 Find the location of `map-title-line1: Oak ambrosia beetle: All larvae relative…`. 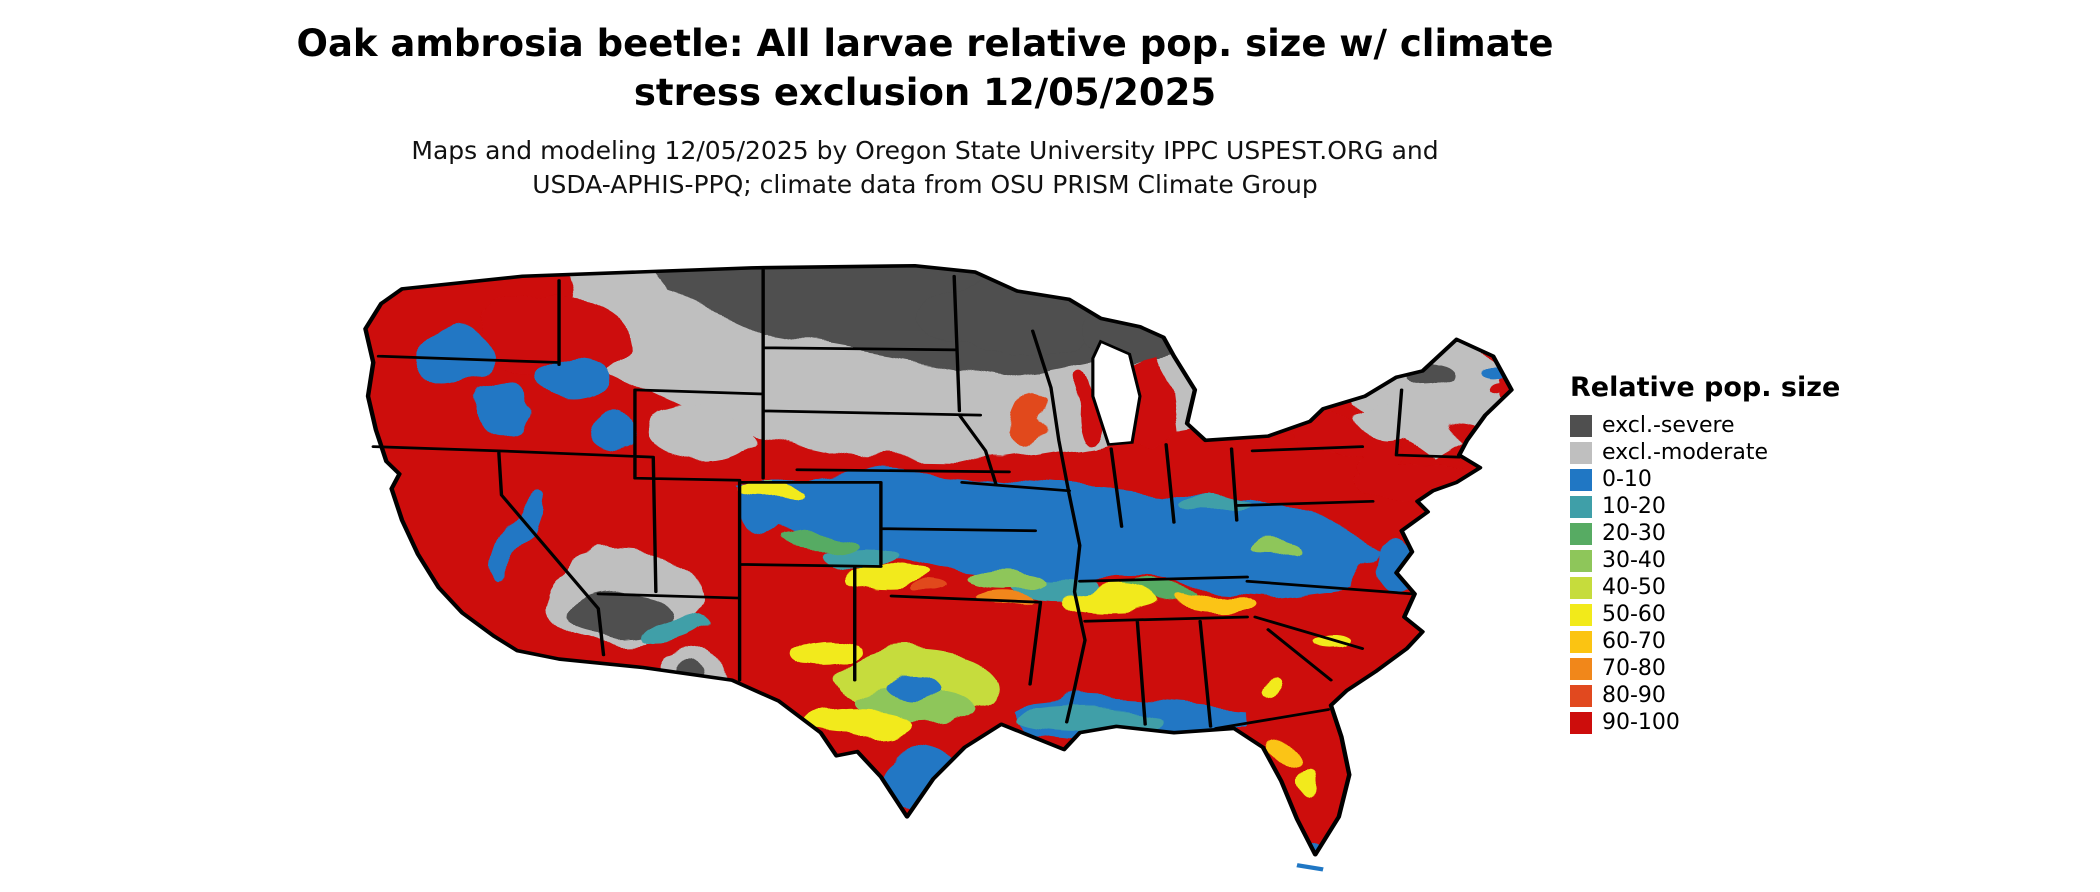

map-title-line1: Oak ambrosia beetle: All larvae relative… is located at coordinates (925, 43).